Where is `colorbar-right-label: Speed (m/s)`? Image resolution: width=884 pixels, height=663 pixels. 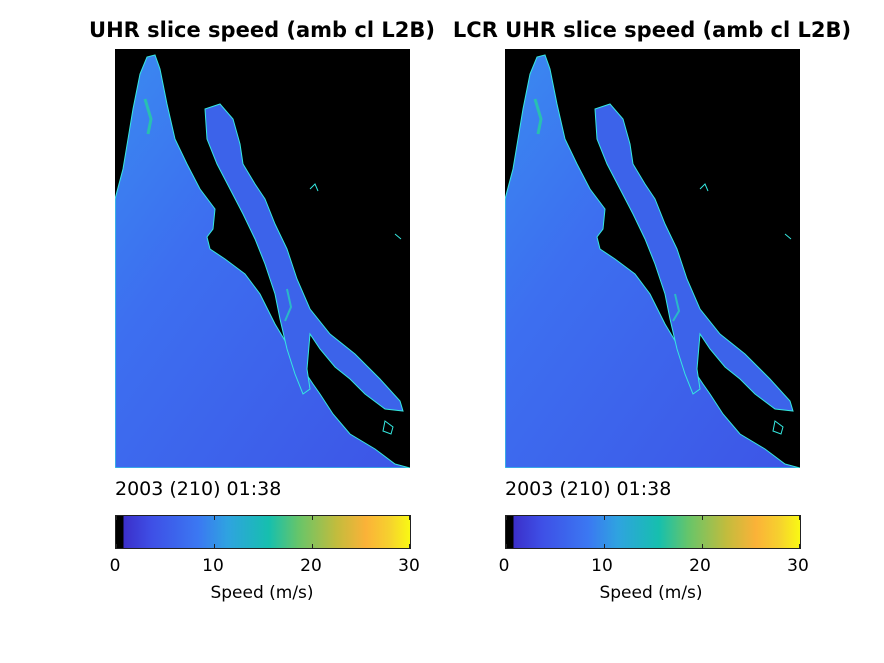
colorbar-right-label: Speed (m/s) is located at coordinates (651, 593).